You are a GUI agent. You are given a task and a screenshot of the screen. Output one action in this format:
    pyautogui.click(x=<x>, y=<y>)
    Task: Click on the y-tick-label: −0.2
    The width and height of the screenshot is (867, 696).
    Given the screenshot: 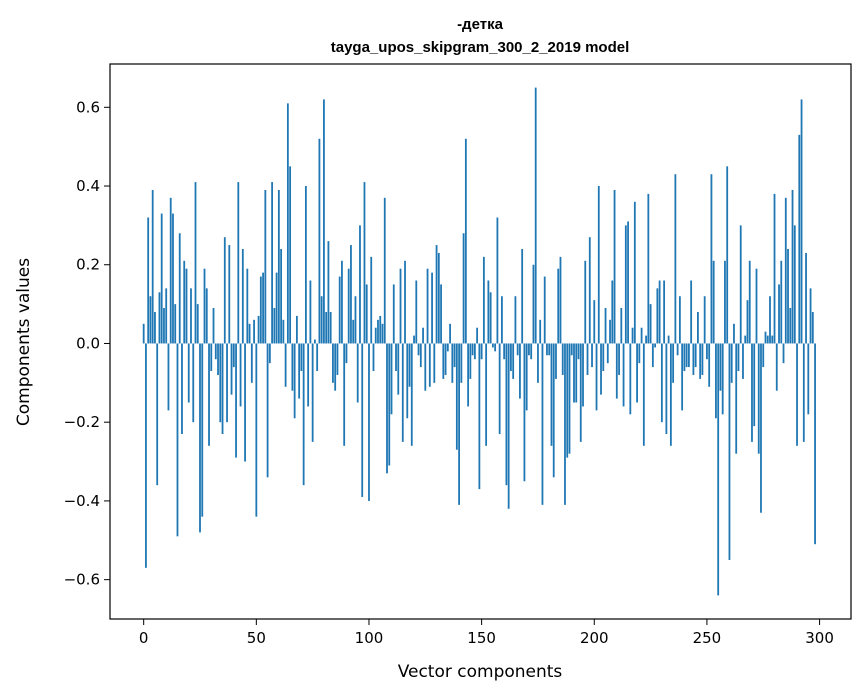 What is the action you would take?
    pyautogui.click(x=82, y=422)
    